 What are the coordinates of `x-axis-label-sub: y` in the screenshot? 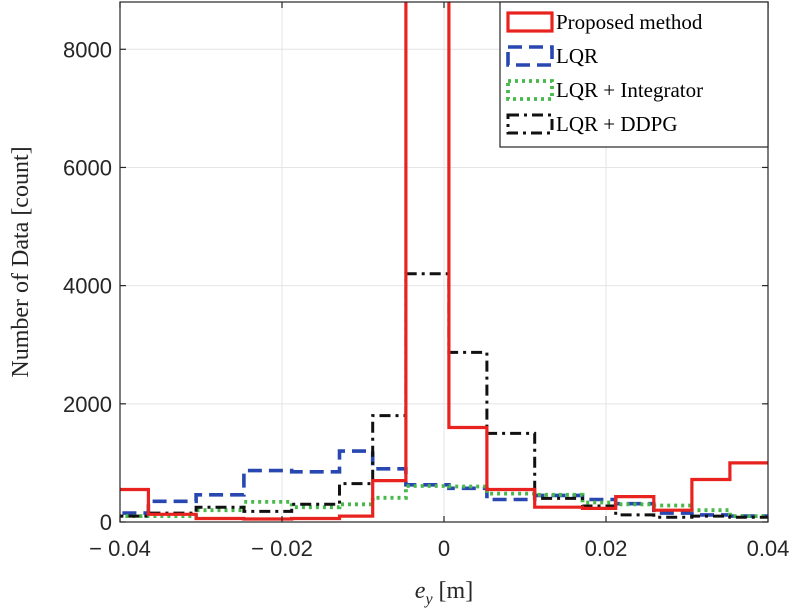 It's located at (428, 599).